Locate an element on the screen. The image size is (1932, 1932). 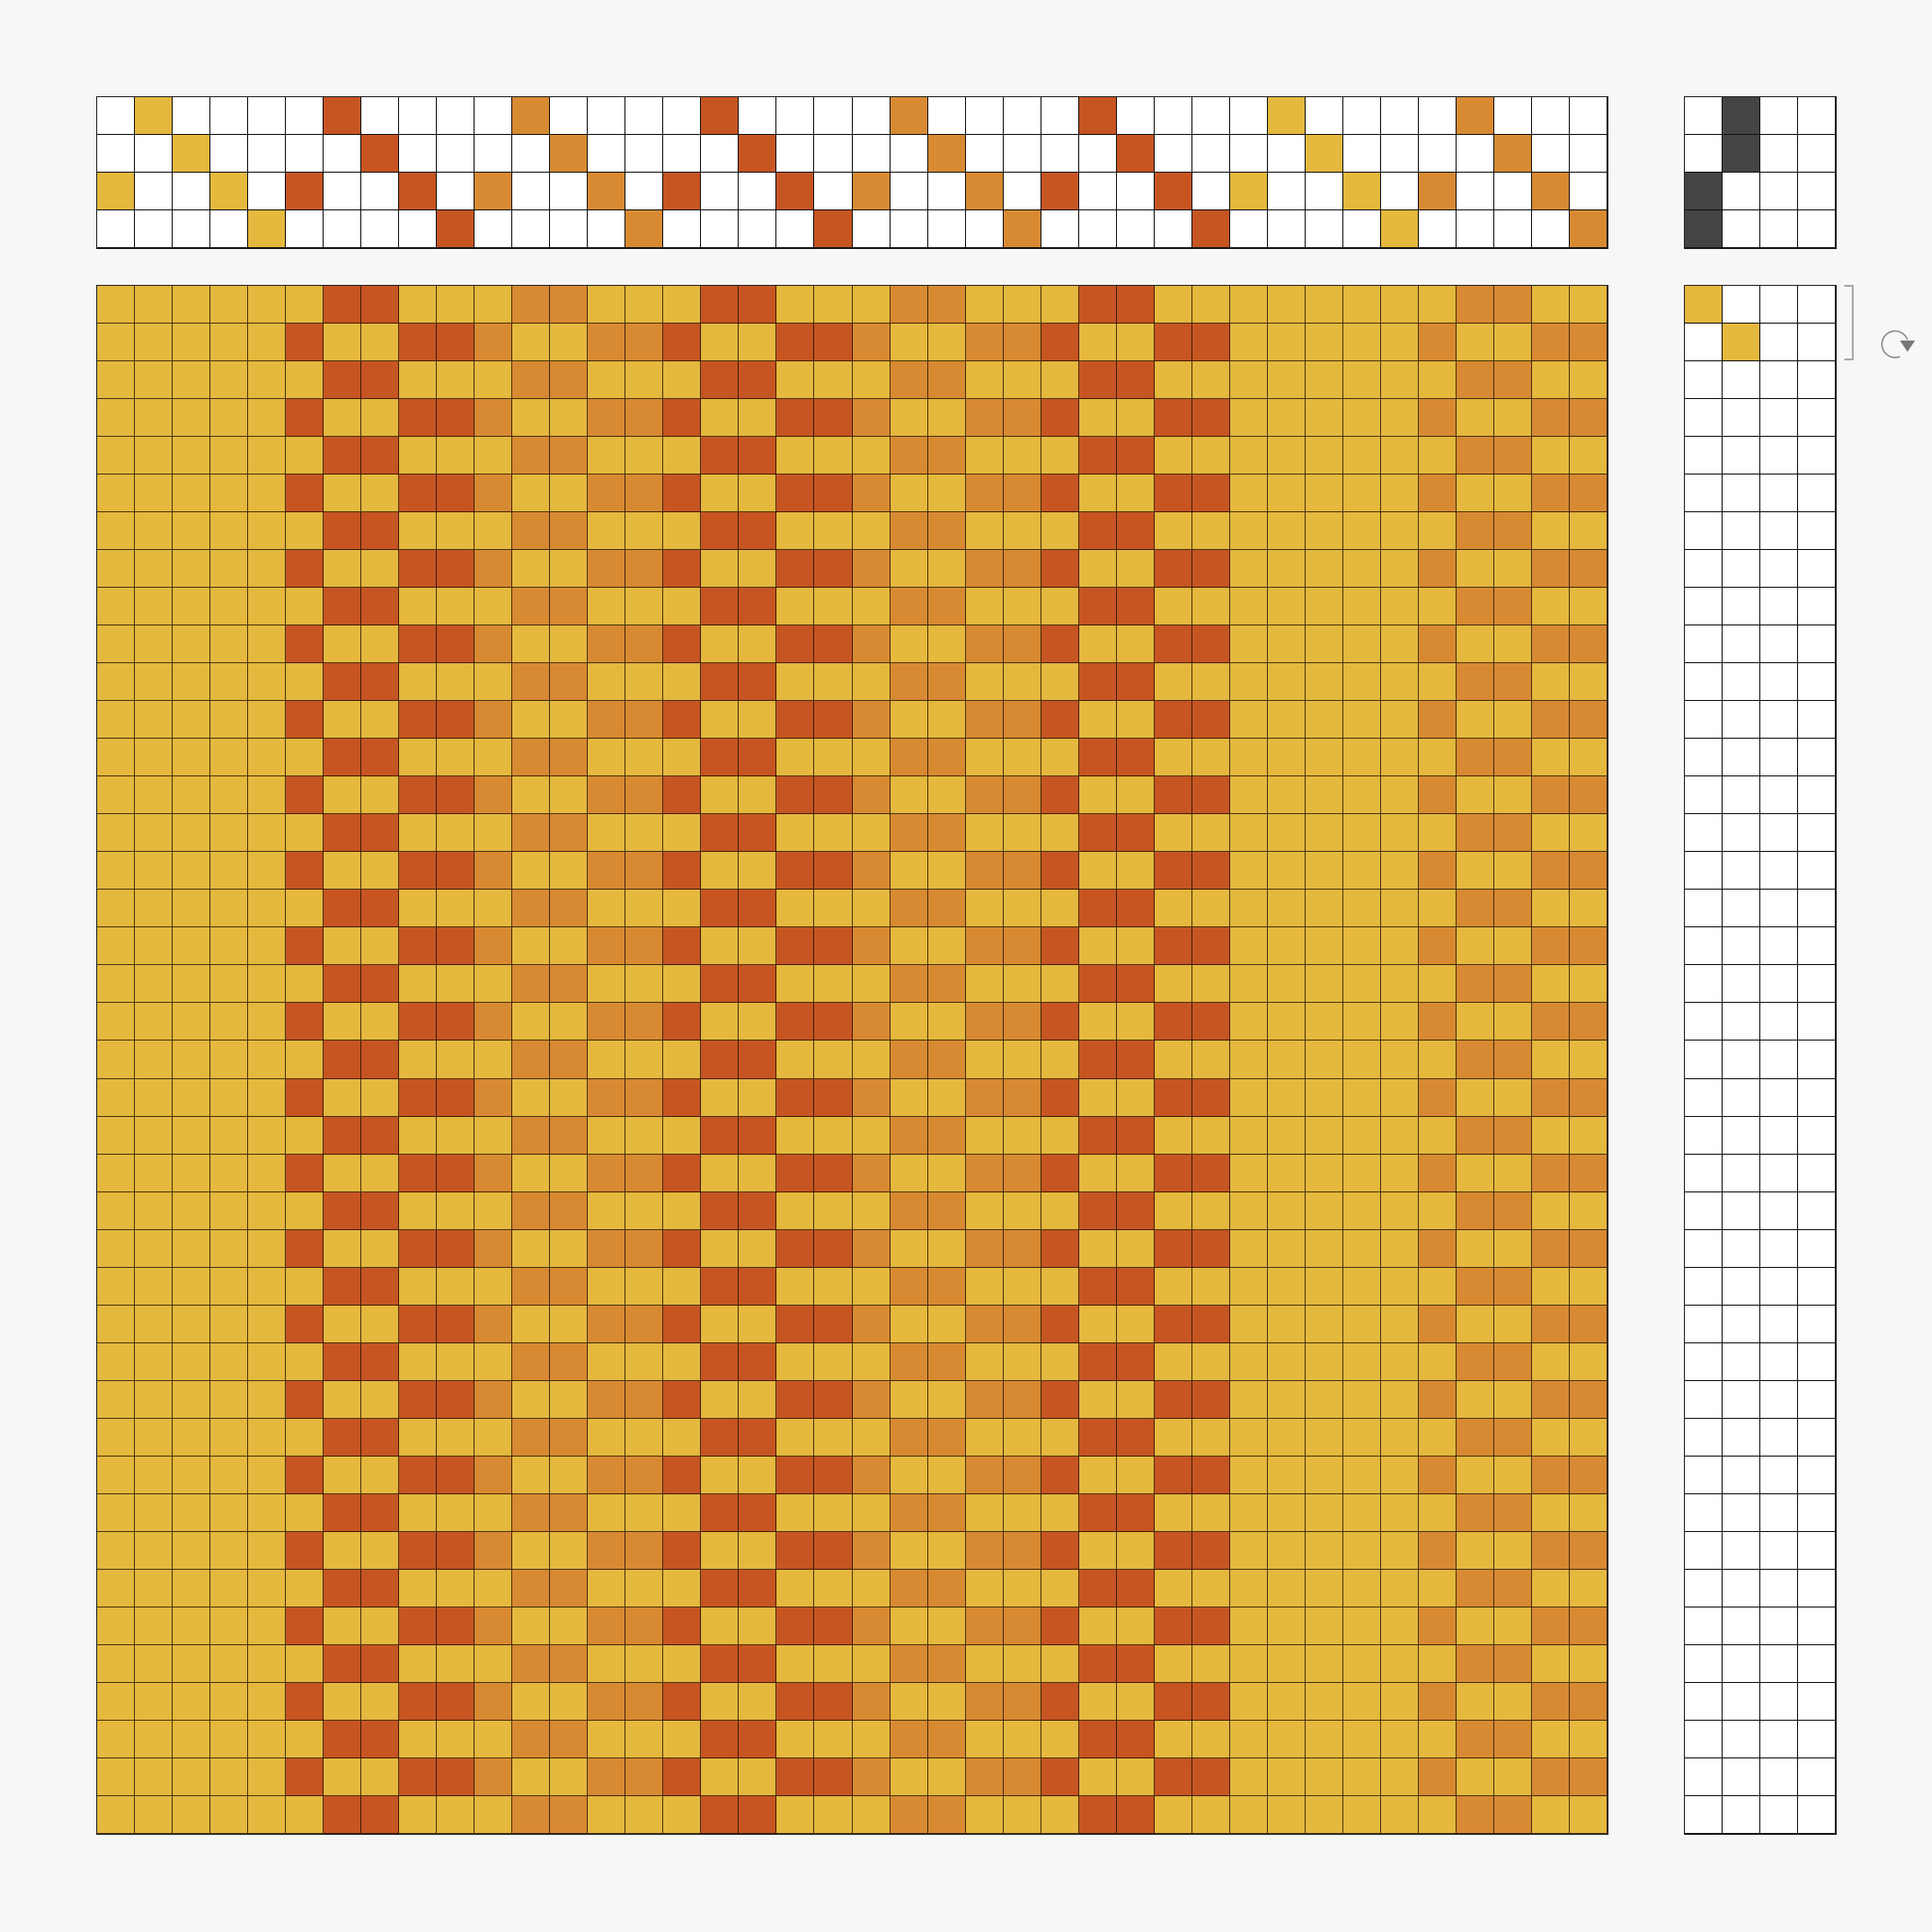
tieup-grid is located at coordinates (1760, 172).